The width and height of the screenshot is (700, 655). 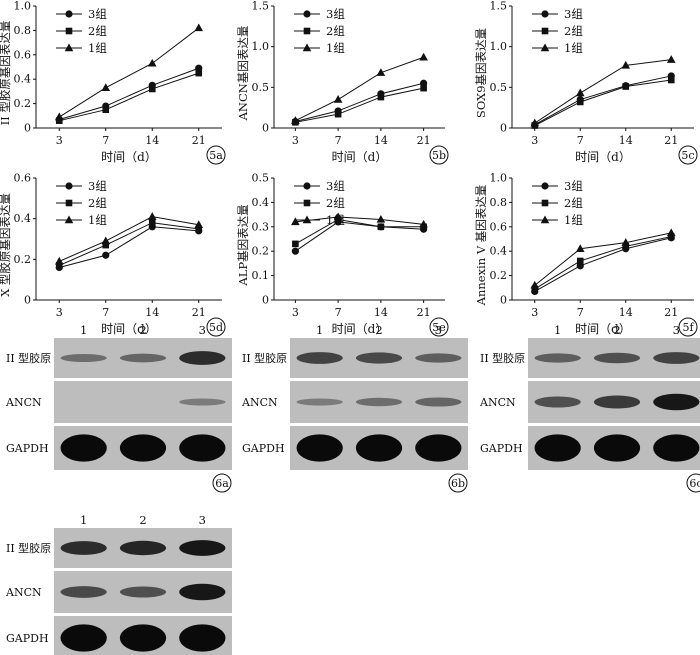 I want to click on y-axis-label: ANCN基因表达量, so click(x=243, y=74).